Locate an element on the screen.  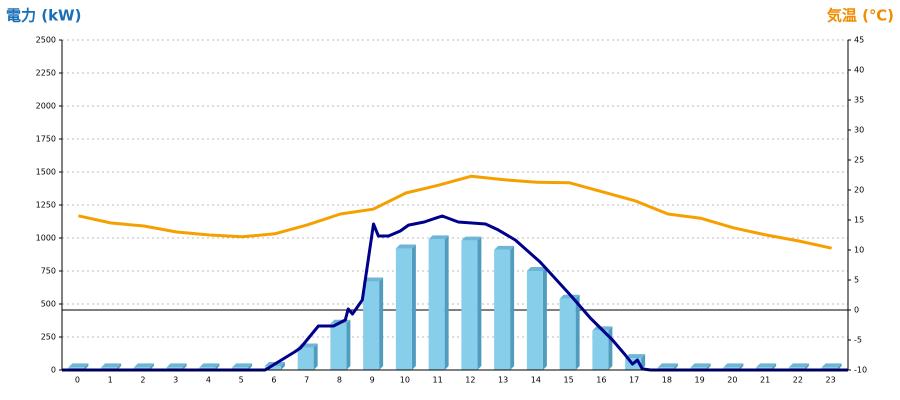
x-tick-label: 17 is located at coordinates (634, 380).